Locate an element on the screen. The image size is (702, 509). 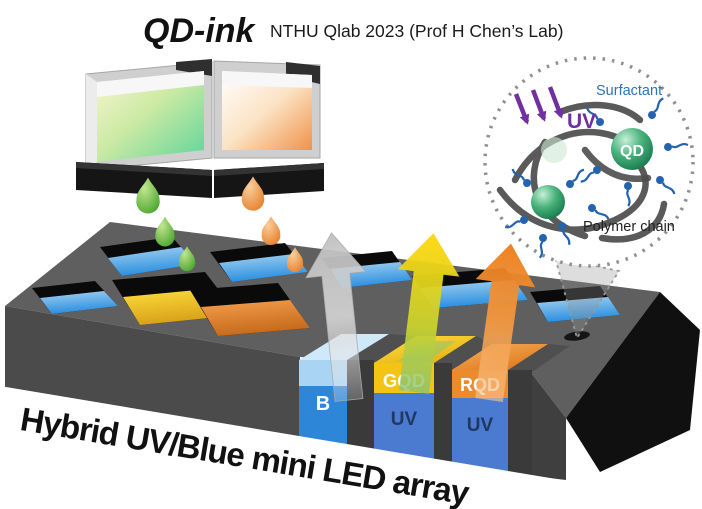
rqd-emission-arrow is located at coordinates (505, 322).